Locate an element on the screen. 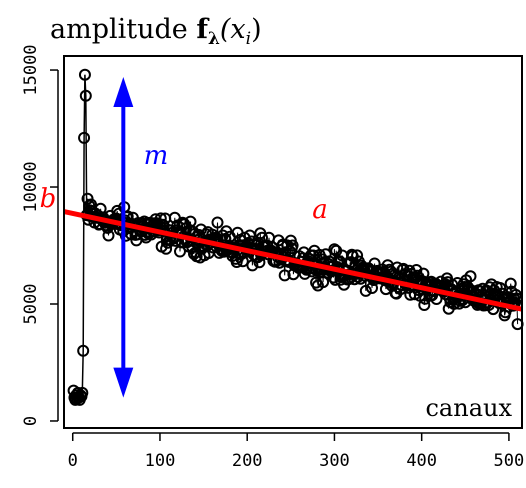 The image size is (526, 488). y-tick-label: 10000 is located at coordinates (31, 186).